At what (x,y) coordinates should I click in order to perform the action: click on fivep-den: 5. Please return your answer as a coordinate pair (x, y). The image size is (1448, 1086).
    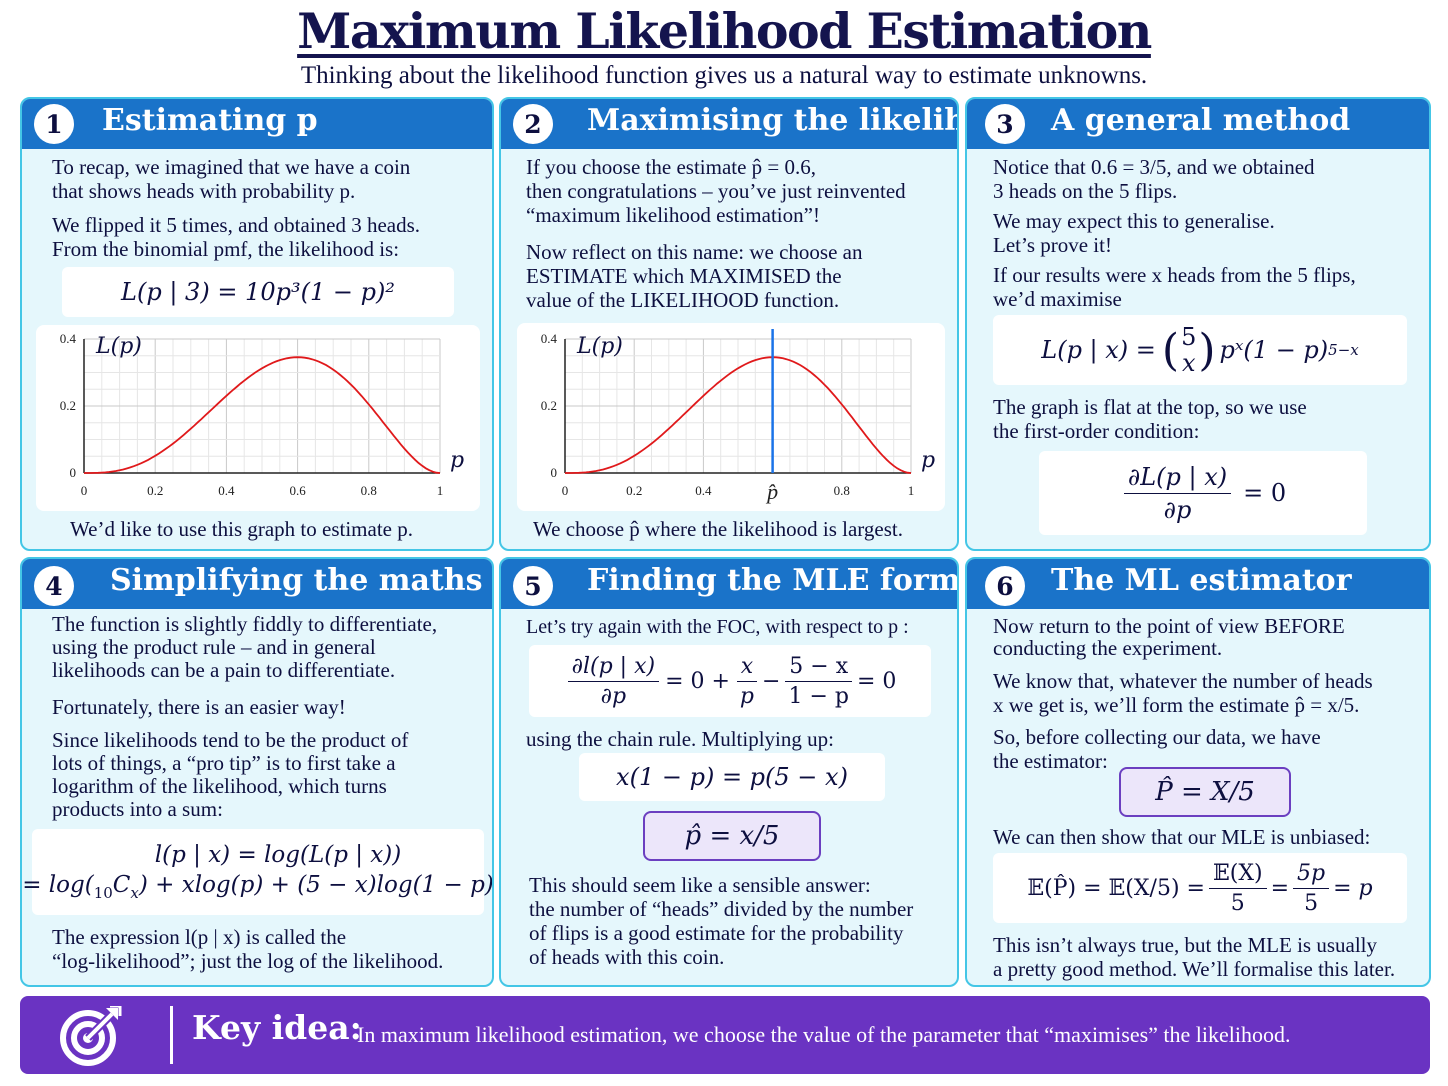
    Looking at the image, I should click on (1311, 903).